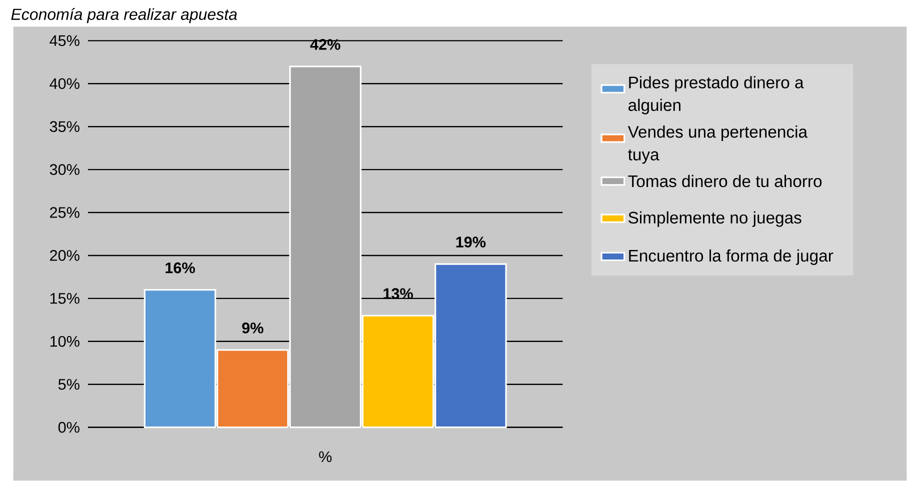 The height and width of the screenshot is (482, 908). Describe the element at coordinates (69, 427) in the screenshot. I see `y-tick-label: 0%` at that location.